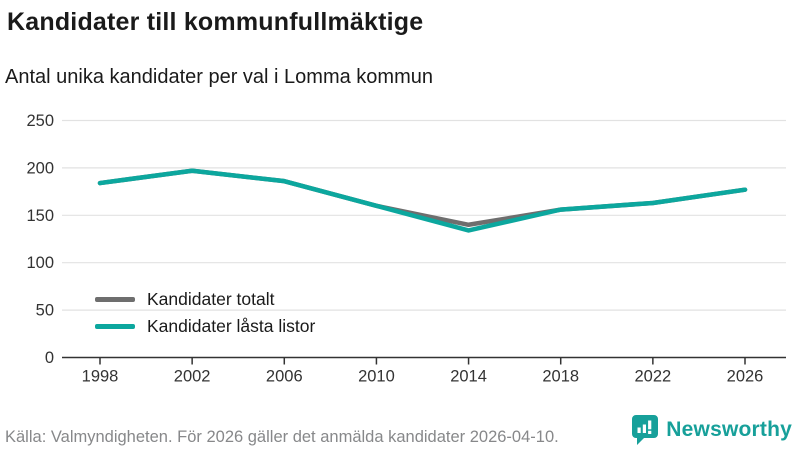  I want to click on svg-text: 200, so click(40, 168).